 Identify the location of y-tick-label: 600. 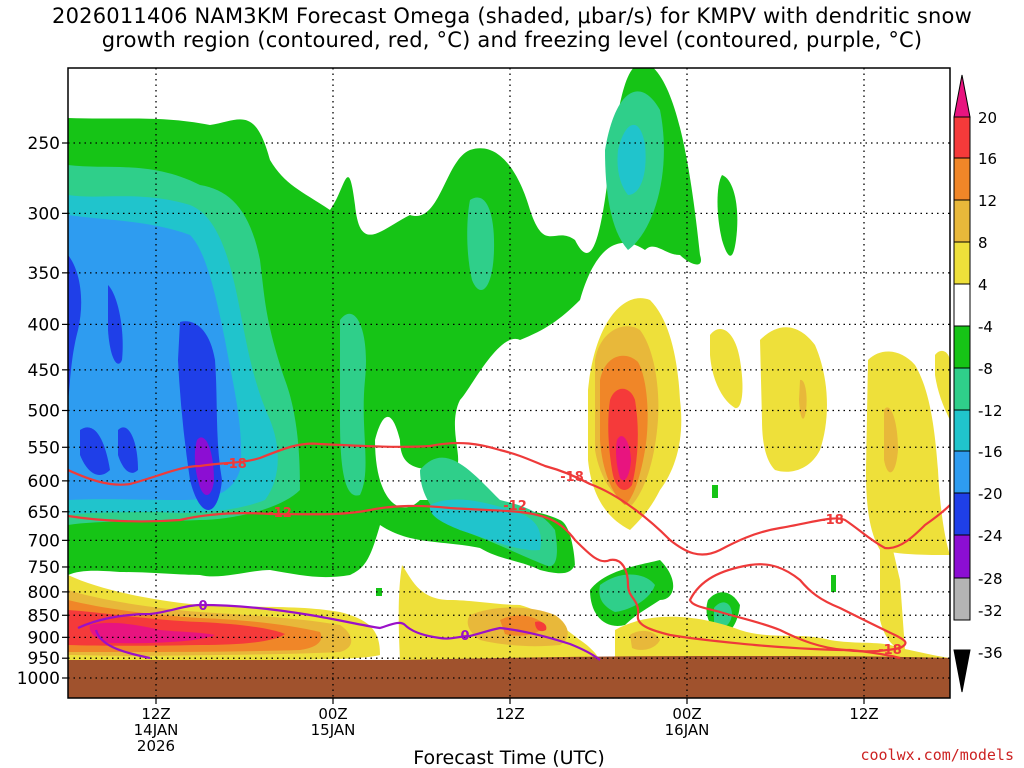
(44, 482).